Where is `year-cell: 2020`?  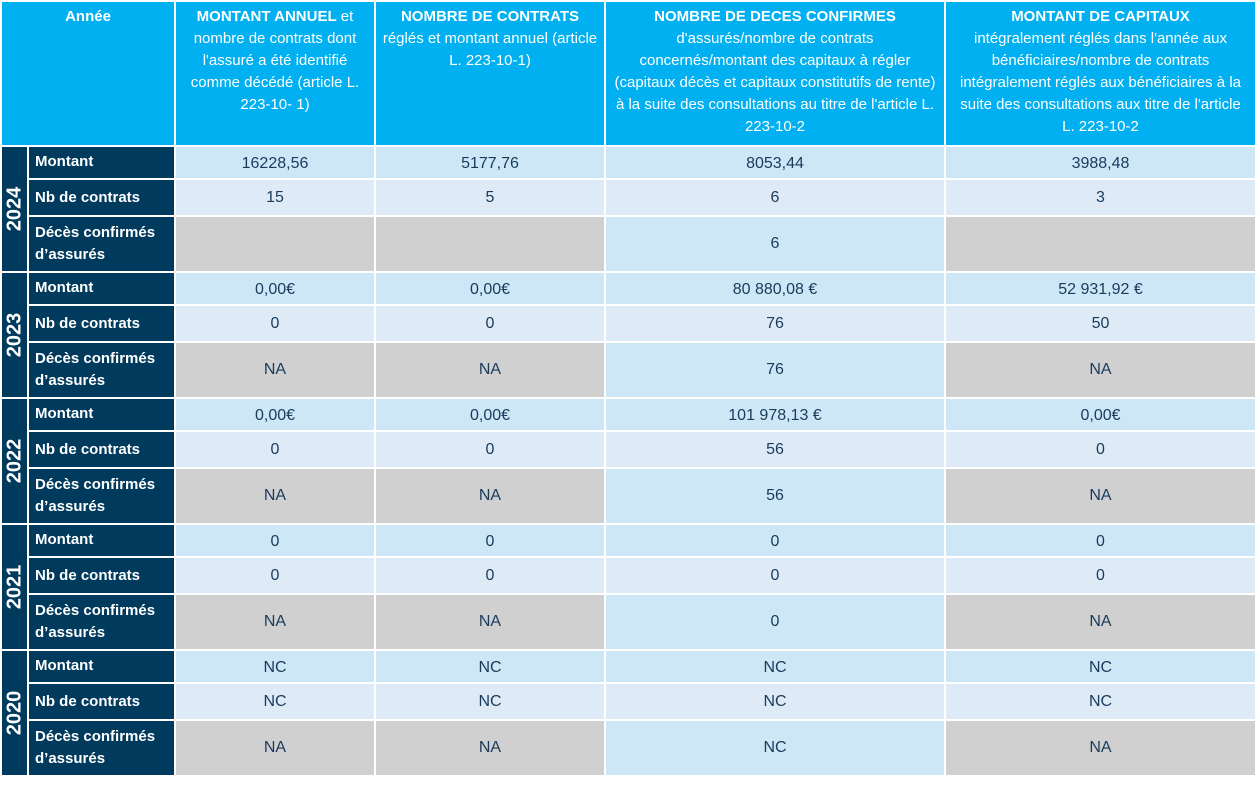
year-cell: 2020 is located at coordinates (14, 713).